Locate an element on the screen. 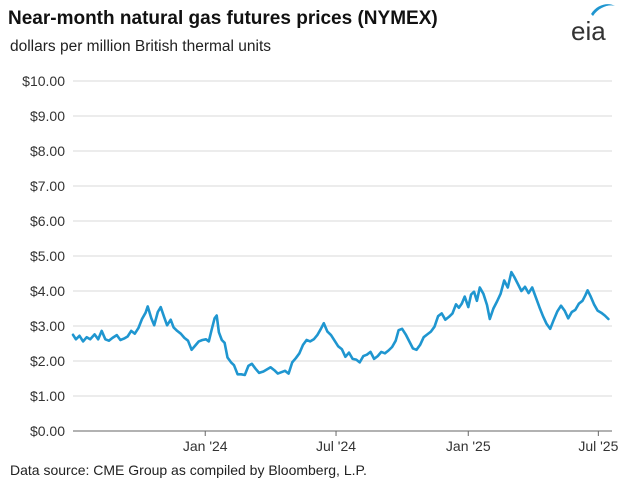  x-axis: Jan '24 Jul '24 Jan '25 Jul '25 is located at coordinates (401, 442).